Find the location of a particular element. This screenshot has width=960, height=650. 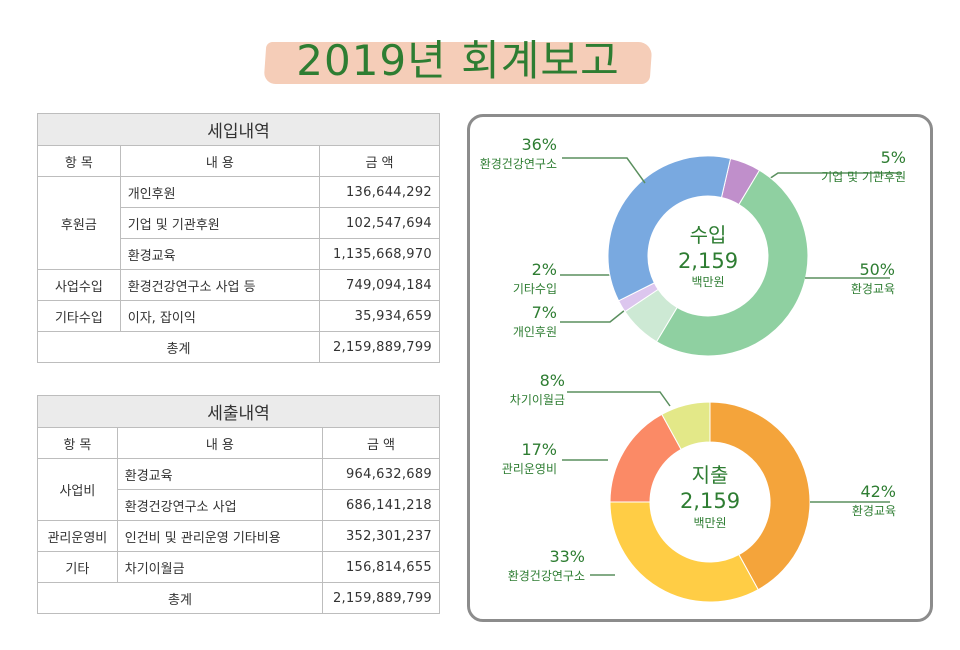

page-title: 2019년 회계보고 is located at coordinates (458, 60).